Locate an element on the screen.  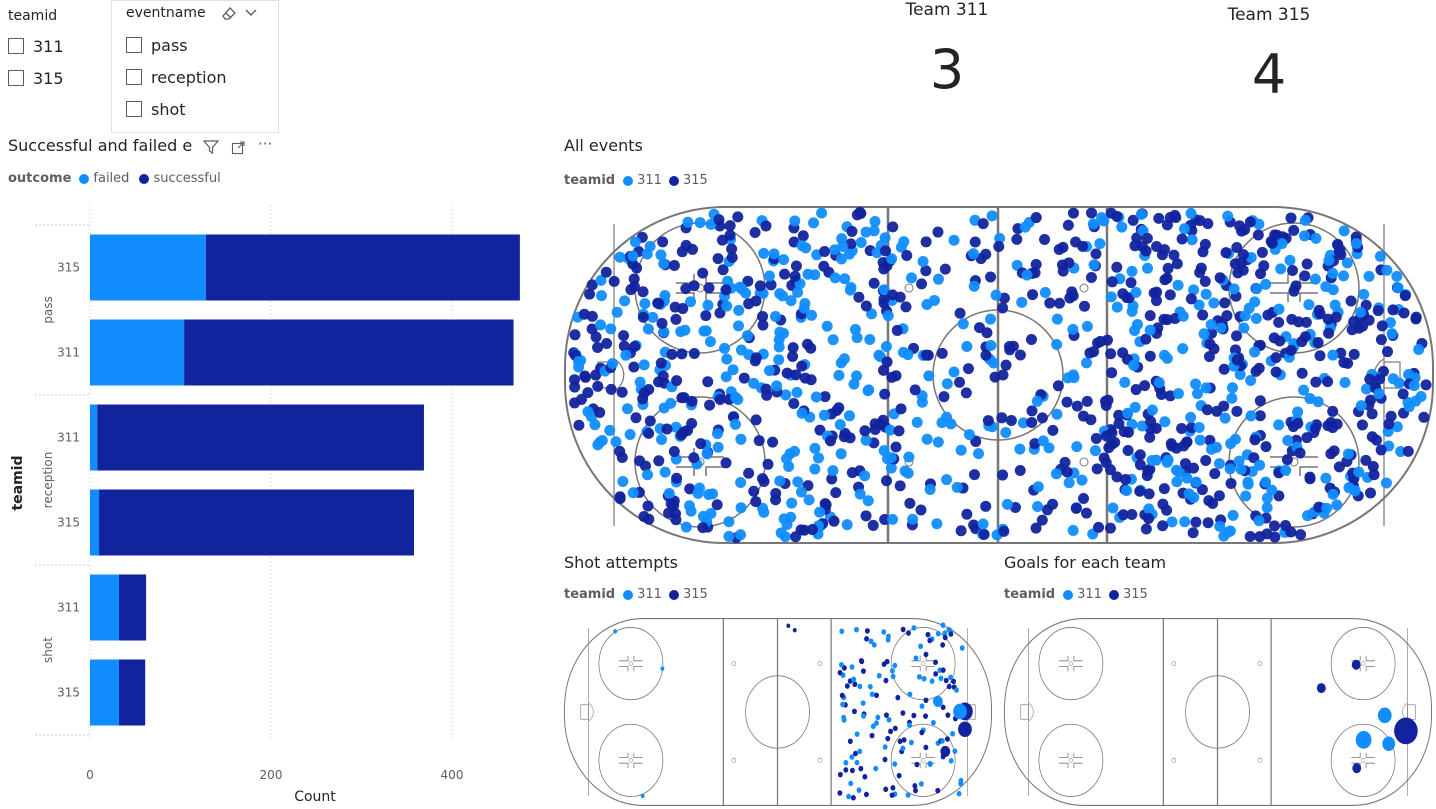
team-option-311: 311 is located at coordinates (58, 46).